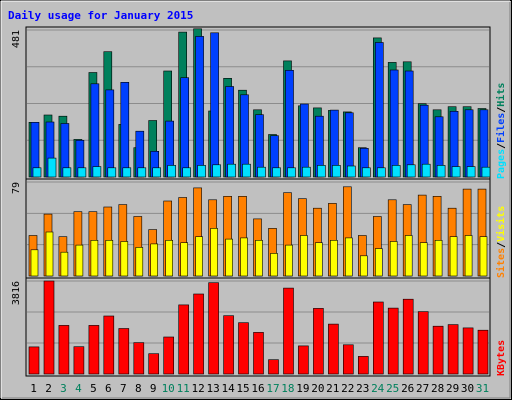  What do you see at coordinates (228, 388) in the screenshot?
I see `day-label: 14` at bounding box center [228, 388].